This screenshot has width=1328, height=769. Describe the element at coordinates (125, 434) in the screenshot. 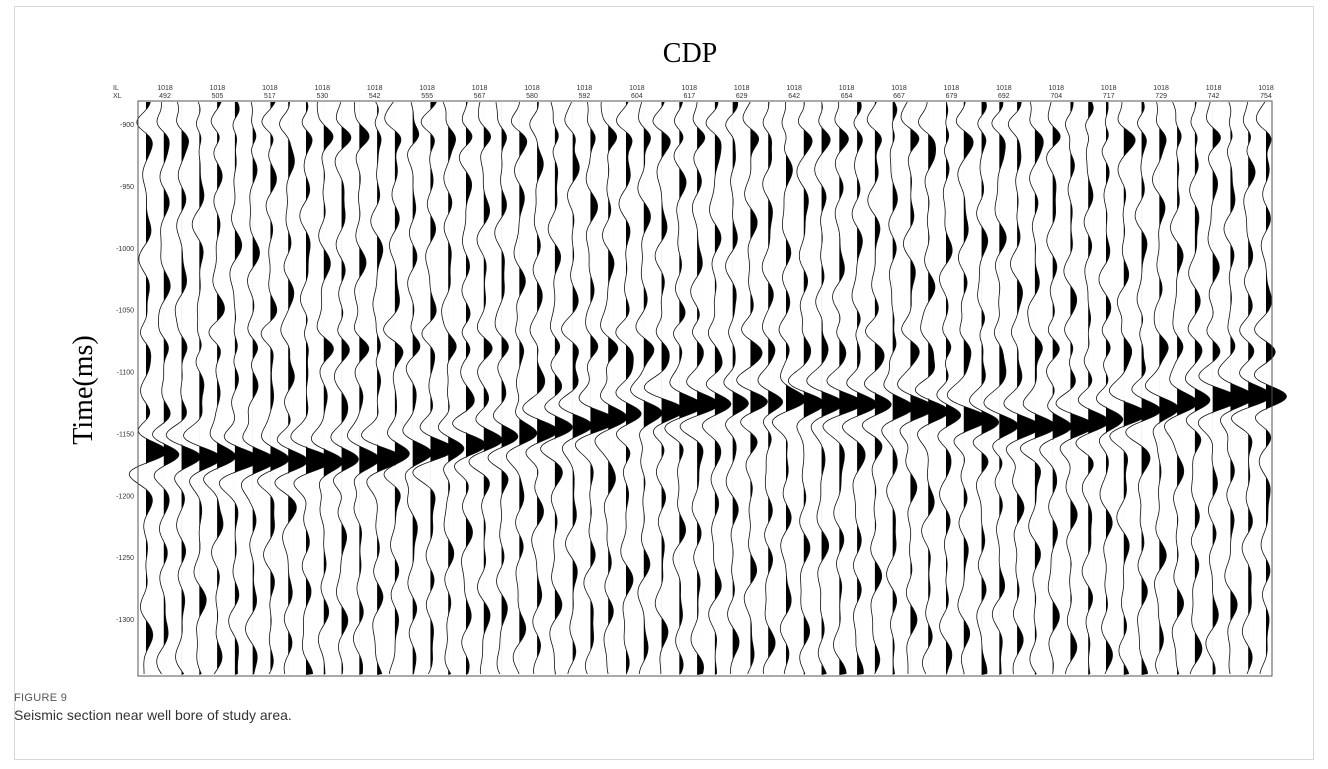

I see `time-label: -1150` at that location.